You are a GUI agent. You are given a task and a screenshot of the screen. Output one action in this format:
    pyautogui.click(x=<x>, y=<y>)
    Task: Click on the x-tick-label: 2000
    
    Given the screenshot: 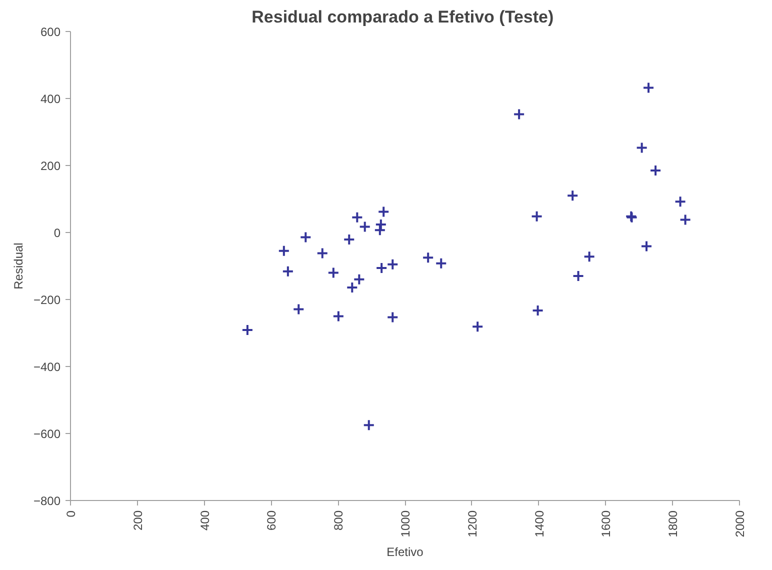 What is the action you would take?
    pyautogui.click(x=740, y=524)
    